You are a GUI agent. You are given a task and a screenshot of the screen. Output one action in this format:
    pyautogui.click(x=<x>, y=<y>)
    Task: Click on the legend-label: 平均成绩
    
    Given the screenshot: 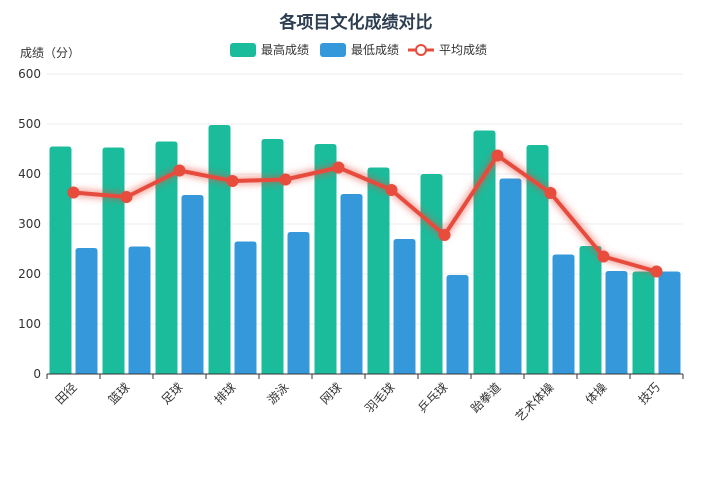 What is the action you would take?
    pyautogui.click(x=463, y=50)
    